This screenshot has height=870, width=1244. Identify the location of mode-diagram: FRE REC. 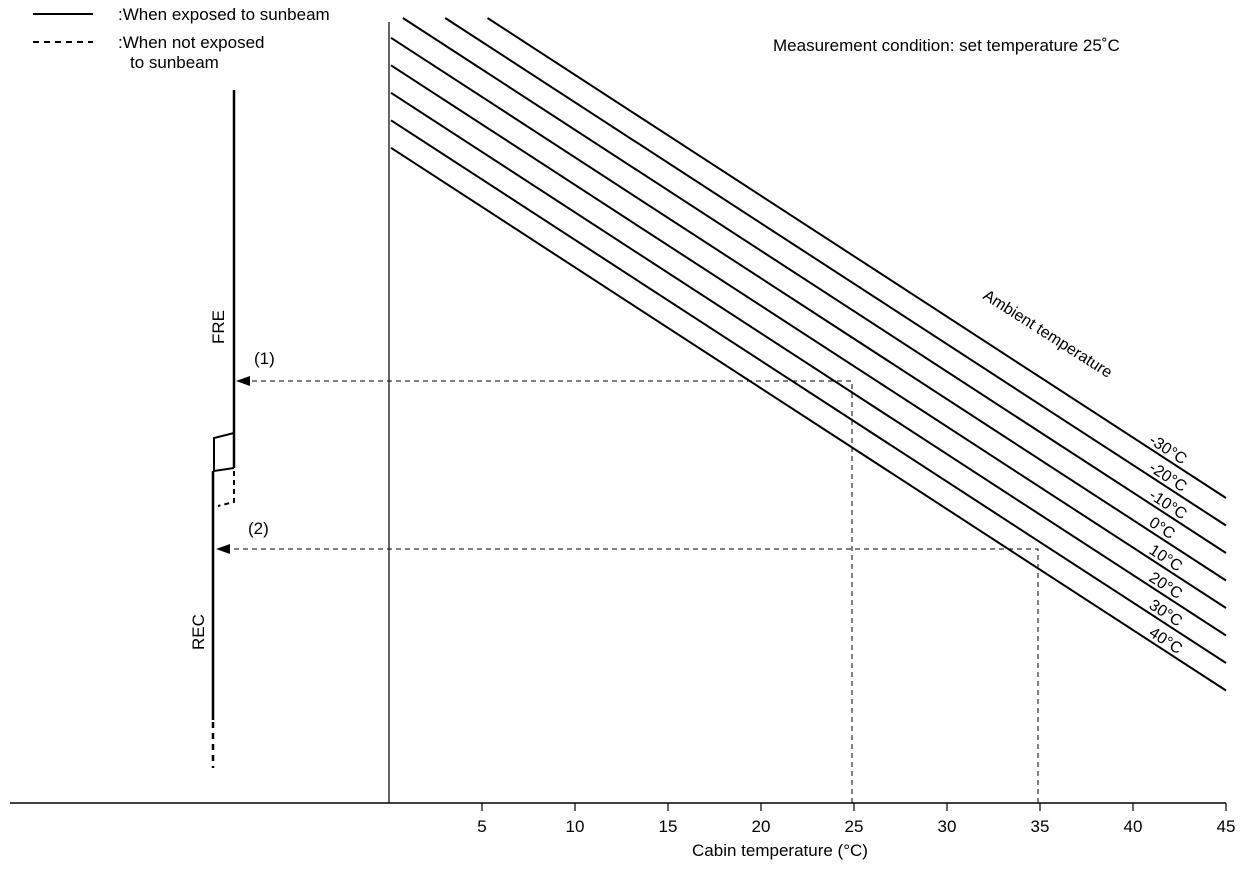
(212, 429).